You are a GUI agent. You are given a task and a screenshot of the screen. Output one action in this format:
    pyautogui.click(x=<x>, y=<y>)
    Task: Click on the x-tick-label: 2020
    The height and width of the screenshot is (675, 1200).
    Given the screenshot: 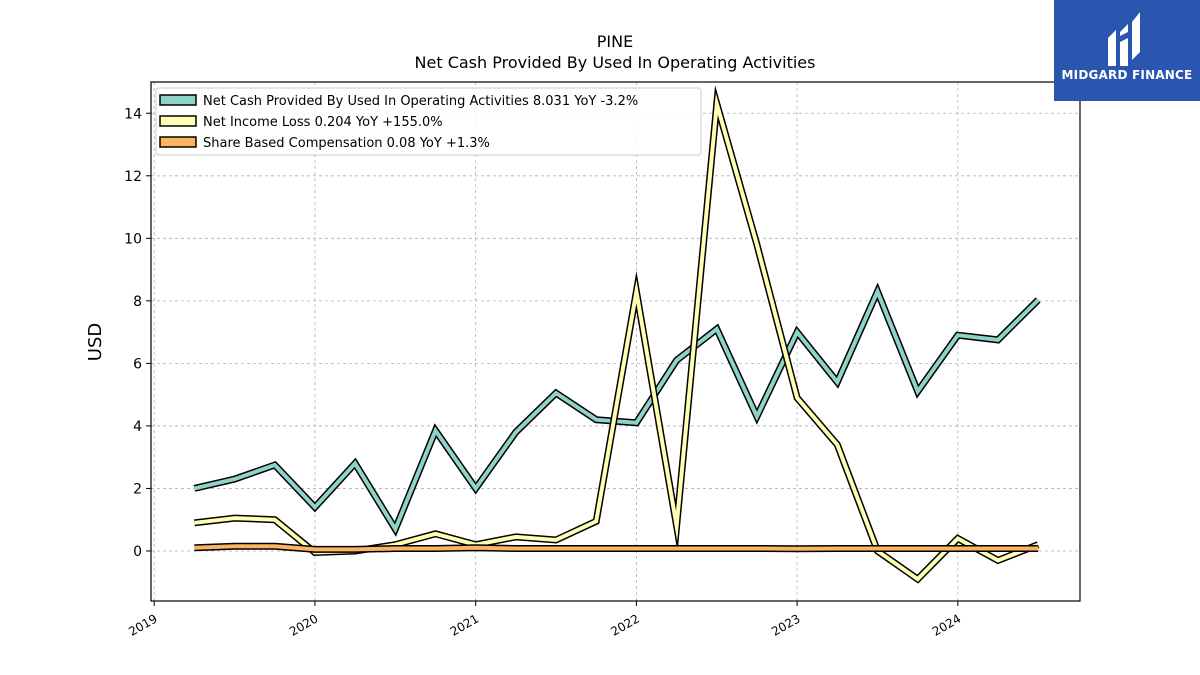 What is the action you would take?
    pyautogui.click(x=303, y=624)
    